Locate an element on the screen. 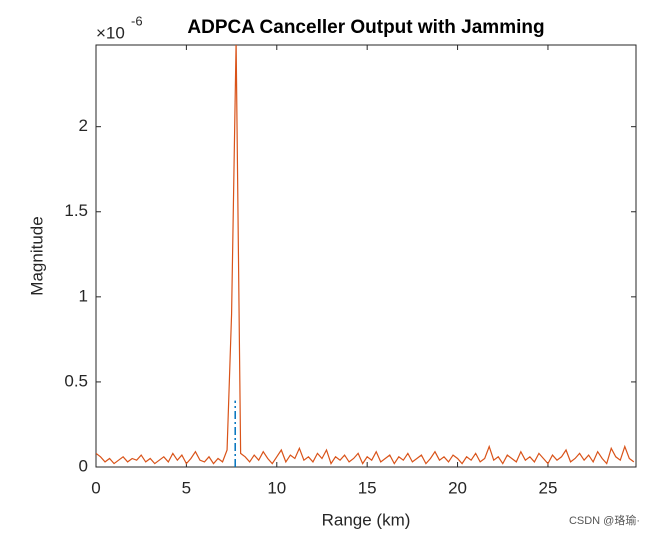 Image resolution: width=653 pixels, height=536 pixels. x-tick-label: 5 is located at coordinates (186, 487).